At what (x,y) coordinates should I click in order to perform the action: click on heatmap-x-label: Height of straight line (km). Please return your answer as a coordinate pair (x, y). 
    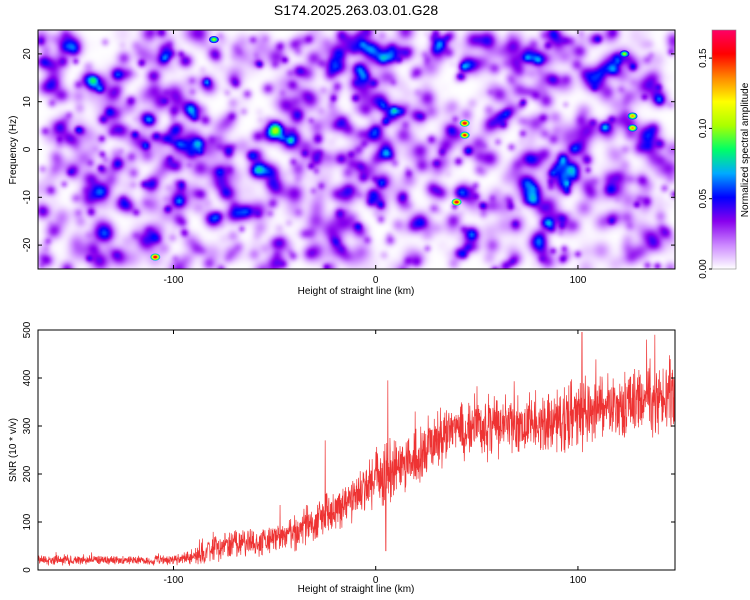
    Looking at the image, I should click on (356, 291).